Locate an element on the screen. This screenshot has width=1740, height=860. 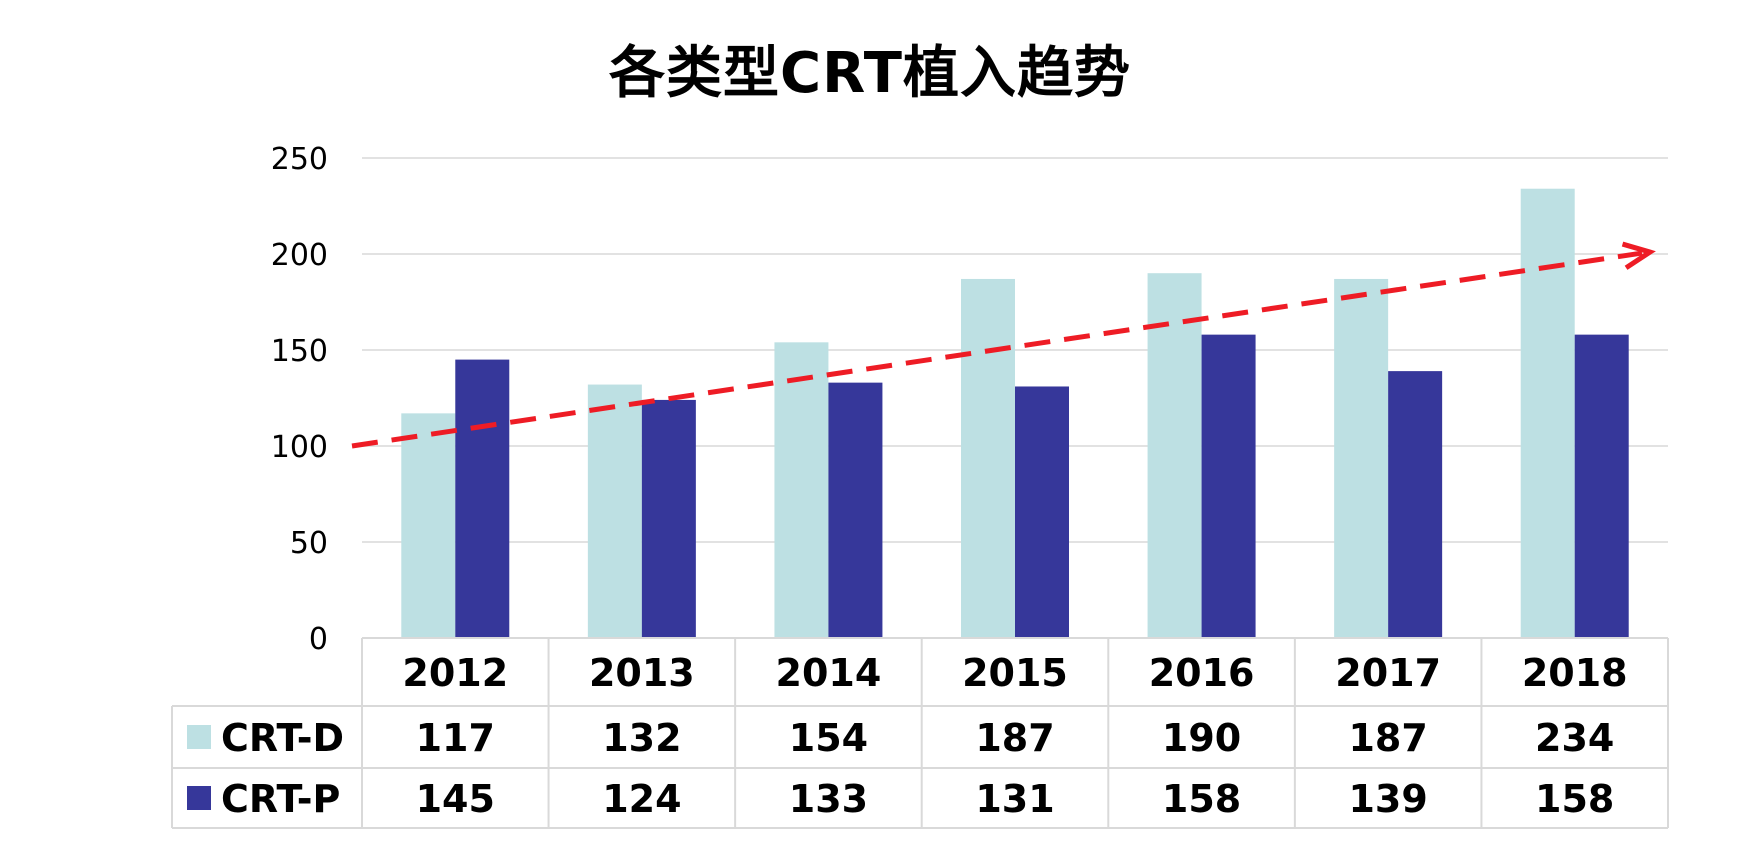
bar-crt-p-2013 is located at coordinates (668, 518).